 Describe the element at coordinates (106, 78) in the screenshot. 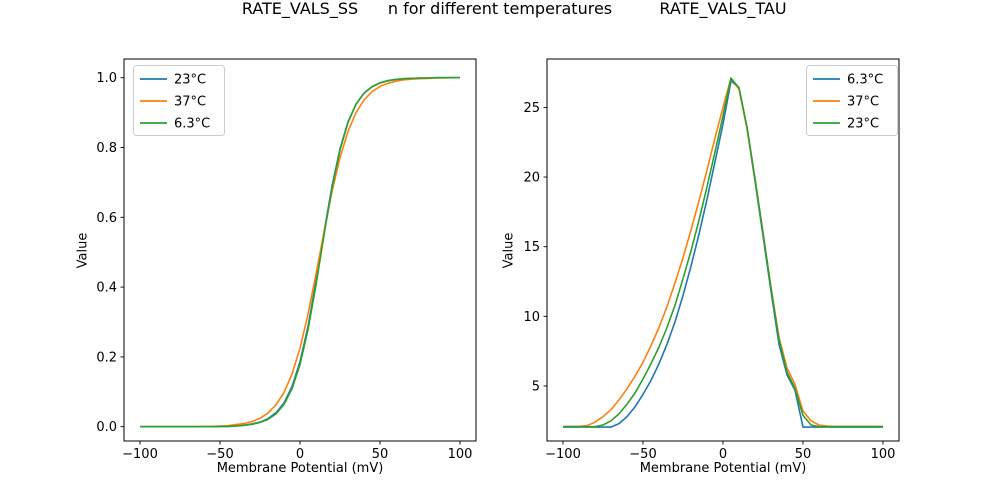

I see `y-tick-label: 1.0` at that location.